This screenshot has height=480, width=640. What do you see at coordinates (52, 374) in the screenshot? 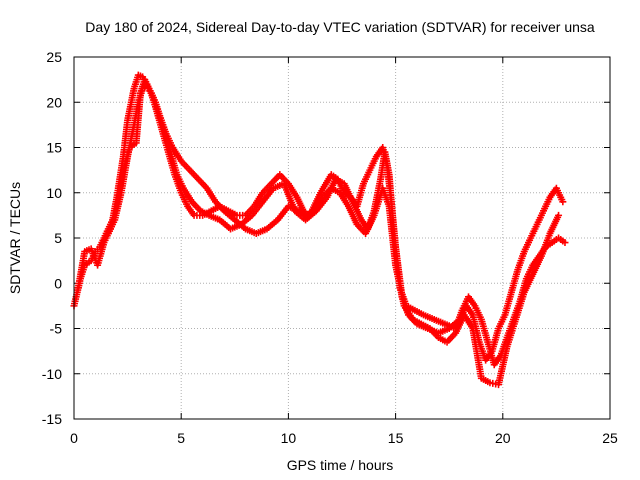
I see `y-tick-label: -10` at bounding box center [52, 374].